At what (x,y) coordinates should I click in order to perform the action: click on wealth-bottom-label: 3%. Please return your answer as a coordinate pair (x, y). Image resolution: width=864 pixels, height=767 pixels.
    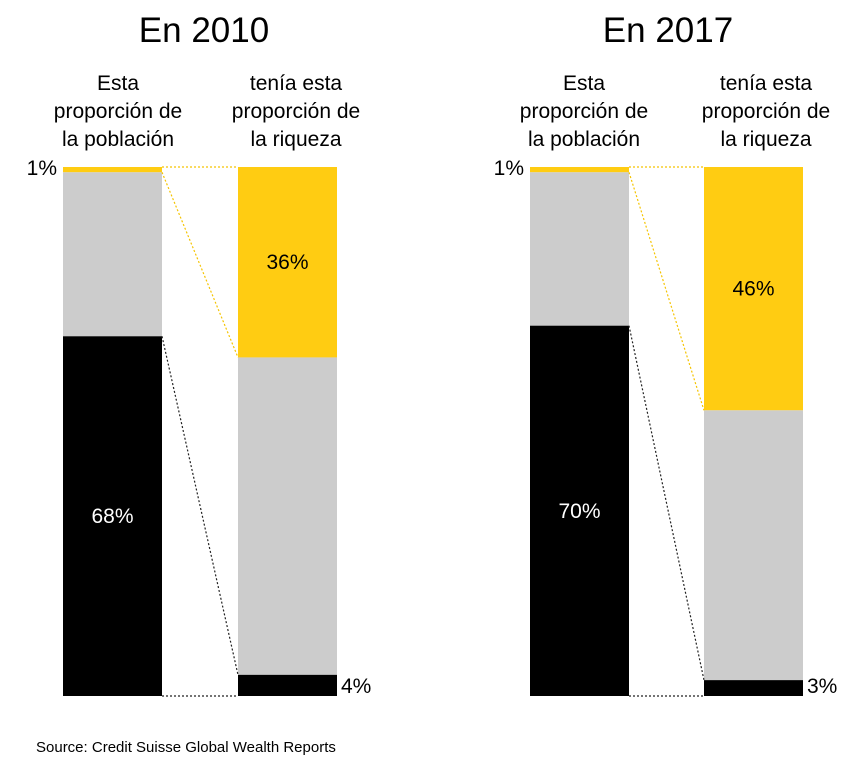
    Looking at the image, I should click on (822, 686).